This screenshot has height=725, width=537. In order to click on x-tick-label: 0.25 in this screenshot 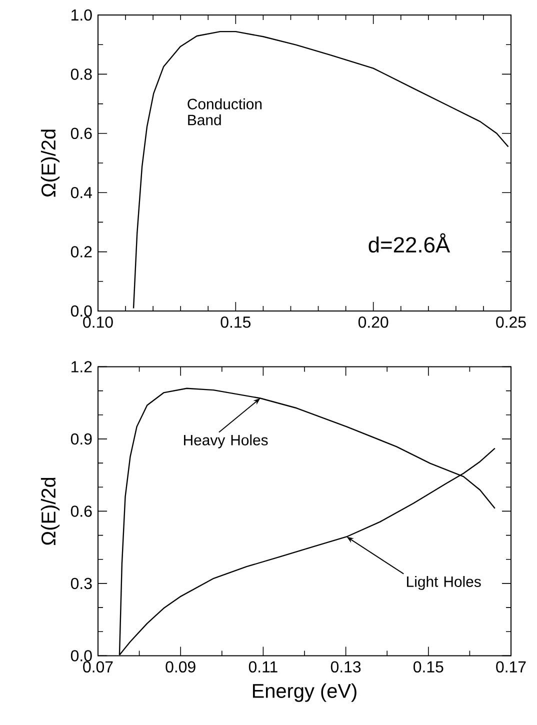, I will do `click(511, 322)`.